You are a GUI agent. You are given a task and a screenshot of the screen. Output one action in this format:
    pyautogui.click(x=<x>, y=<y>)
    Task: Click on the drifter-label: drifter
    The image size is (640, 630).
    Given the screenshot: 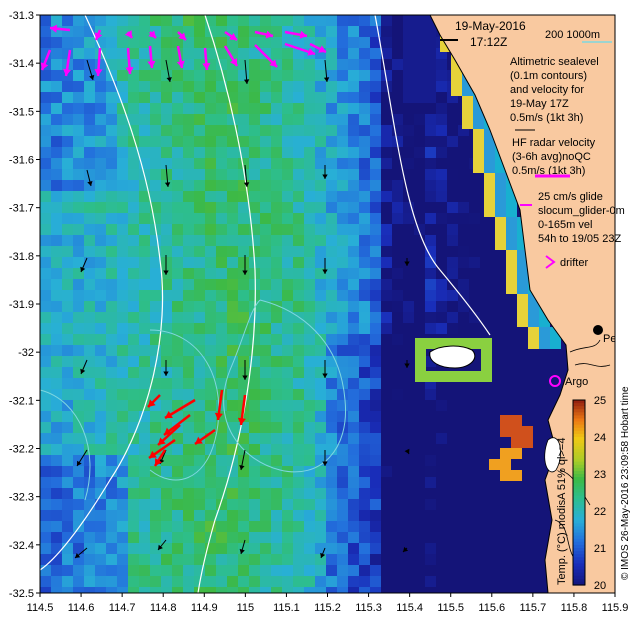 What is the action you would take?
    pyautogui.click(x=574, y=263)
    